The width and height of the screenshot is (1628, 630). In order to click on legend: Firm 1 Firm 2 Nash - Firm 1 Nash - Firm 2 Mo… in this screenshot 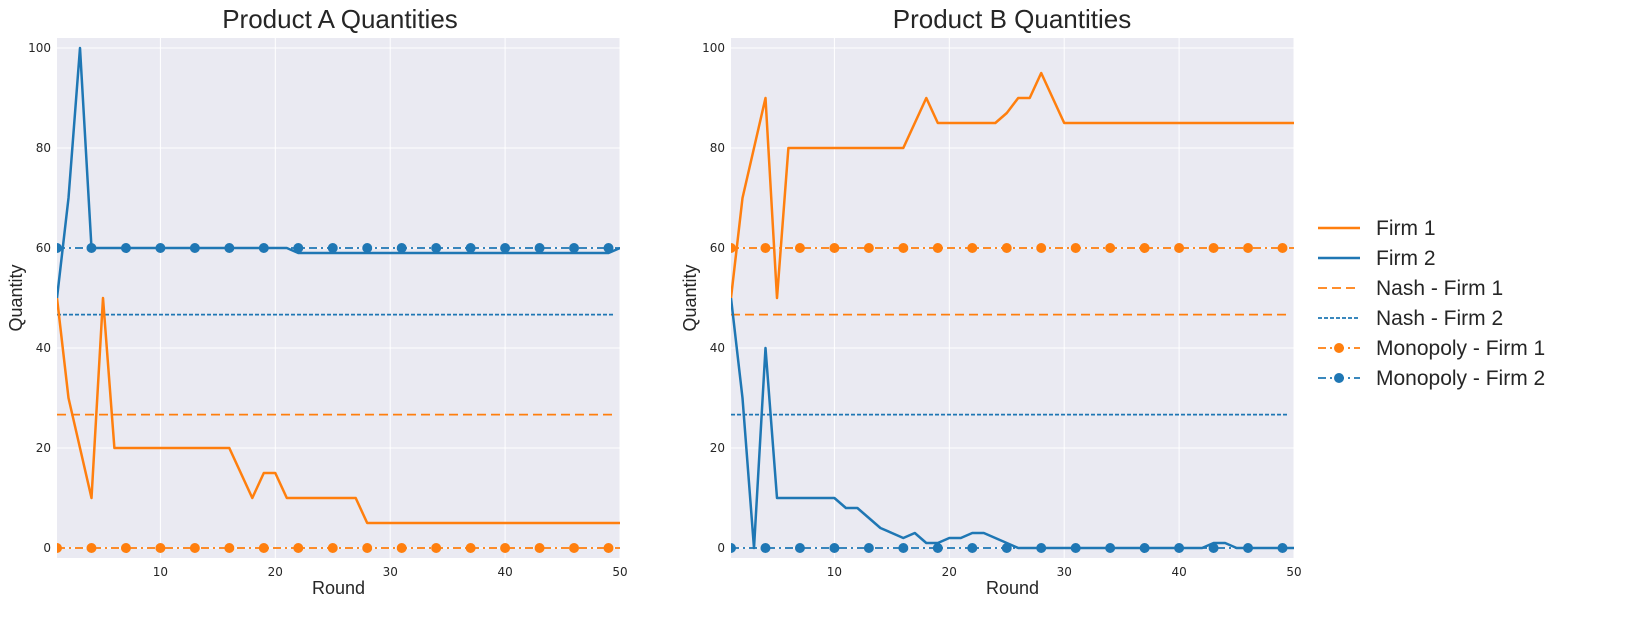, I will do `click(1431, 303)`.